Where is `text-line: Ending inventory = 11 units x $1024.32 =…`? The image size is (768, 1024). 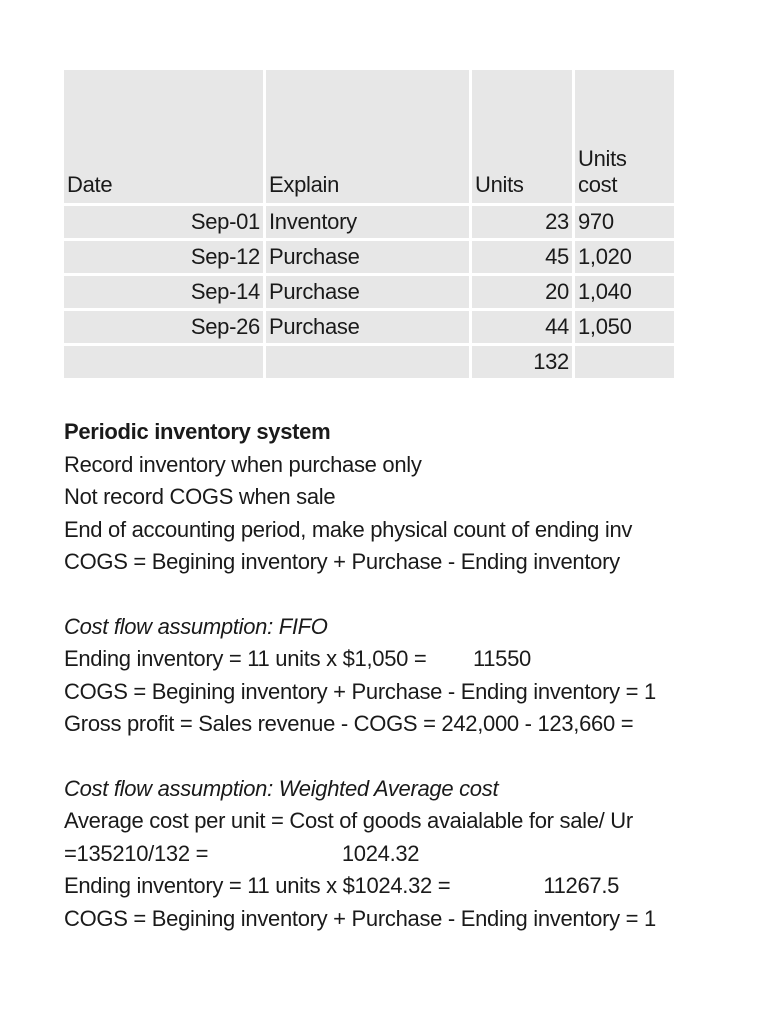 text-line: Ending inventory = 11 units x $1024.32 =… is located at coordinates (342, 885).